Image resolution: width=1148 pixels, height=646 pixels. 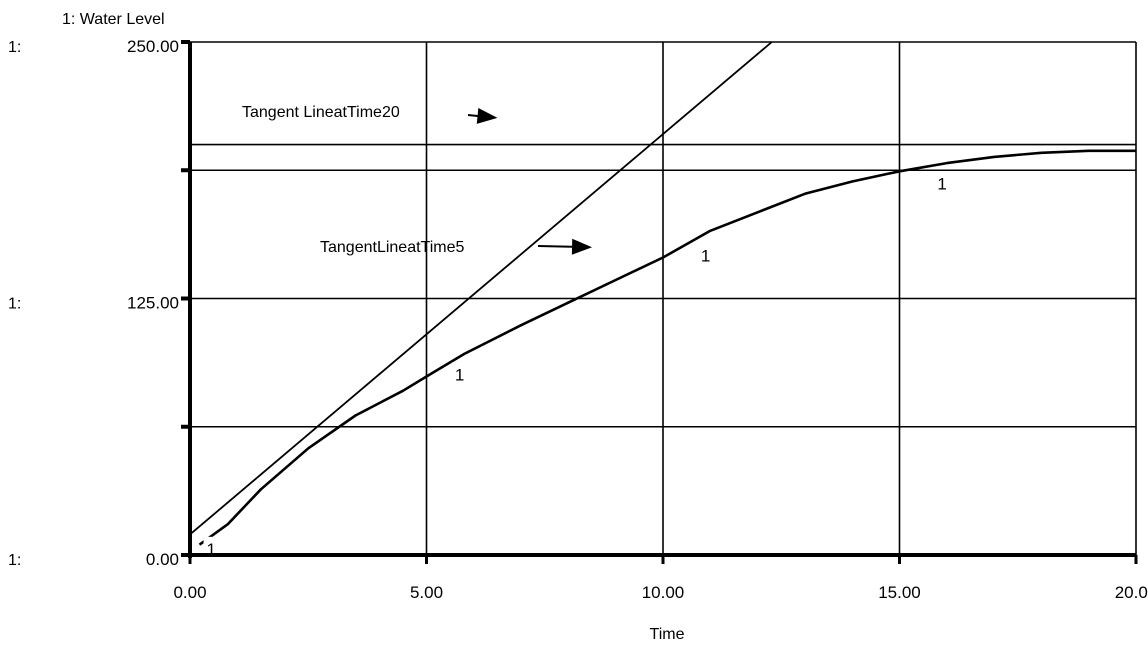 What do you see at coordinates (426, 592) in the screenshot?
I see `x-tick-label: 5.00` at bounding box center [426, 592].